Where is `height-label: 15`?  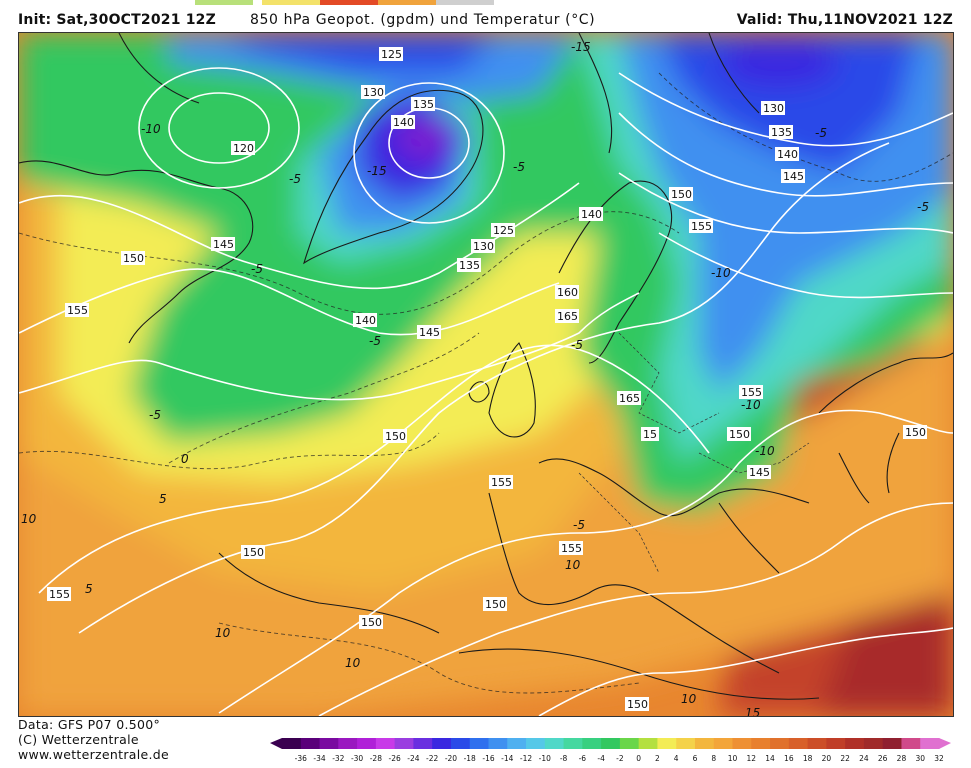 height-label: 15 is located at coordinates (650, 434).